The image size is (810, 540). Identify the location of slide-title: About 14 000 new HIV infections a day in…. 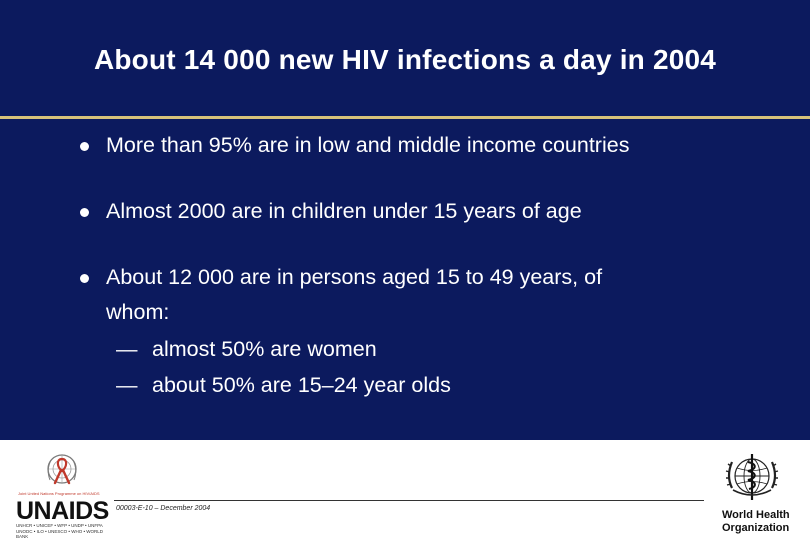
(405, 59).